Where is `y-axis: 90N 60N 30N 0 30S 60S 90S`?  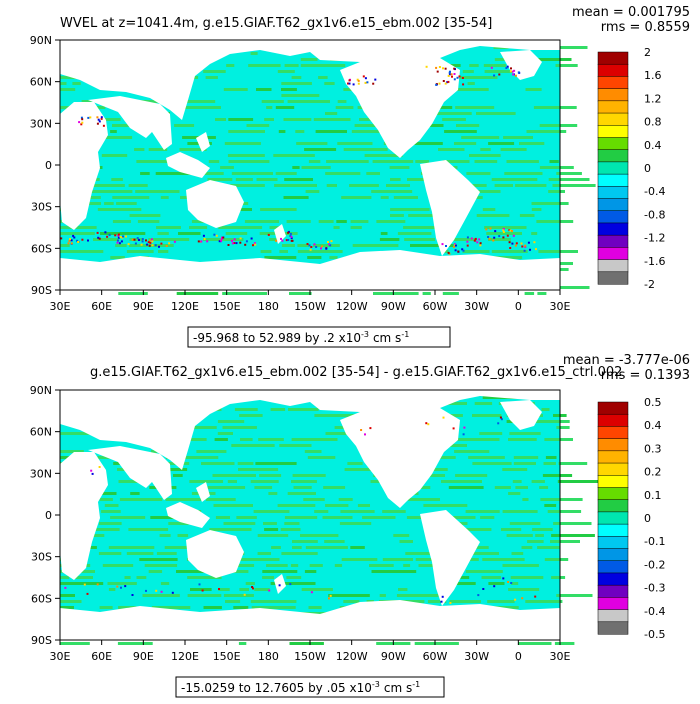
y-axis: 90N 60N 30N 0 30S 60S 90S is located at coordinates (45, 515).